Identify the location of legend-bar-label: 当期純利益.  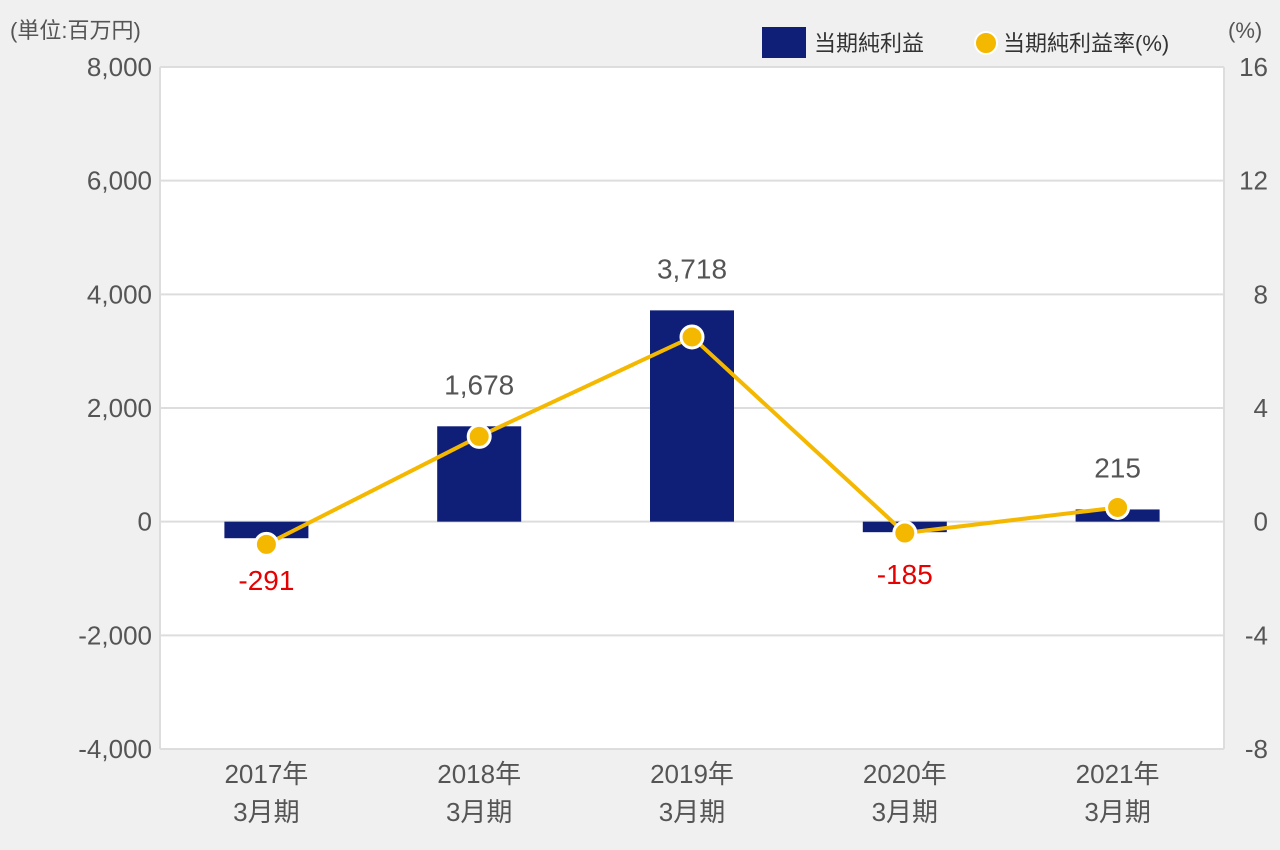
(869, 43).